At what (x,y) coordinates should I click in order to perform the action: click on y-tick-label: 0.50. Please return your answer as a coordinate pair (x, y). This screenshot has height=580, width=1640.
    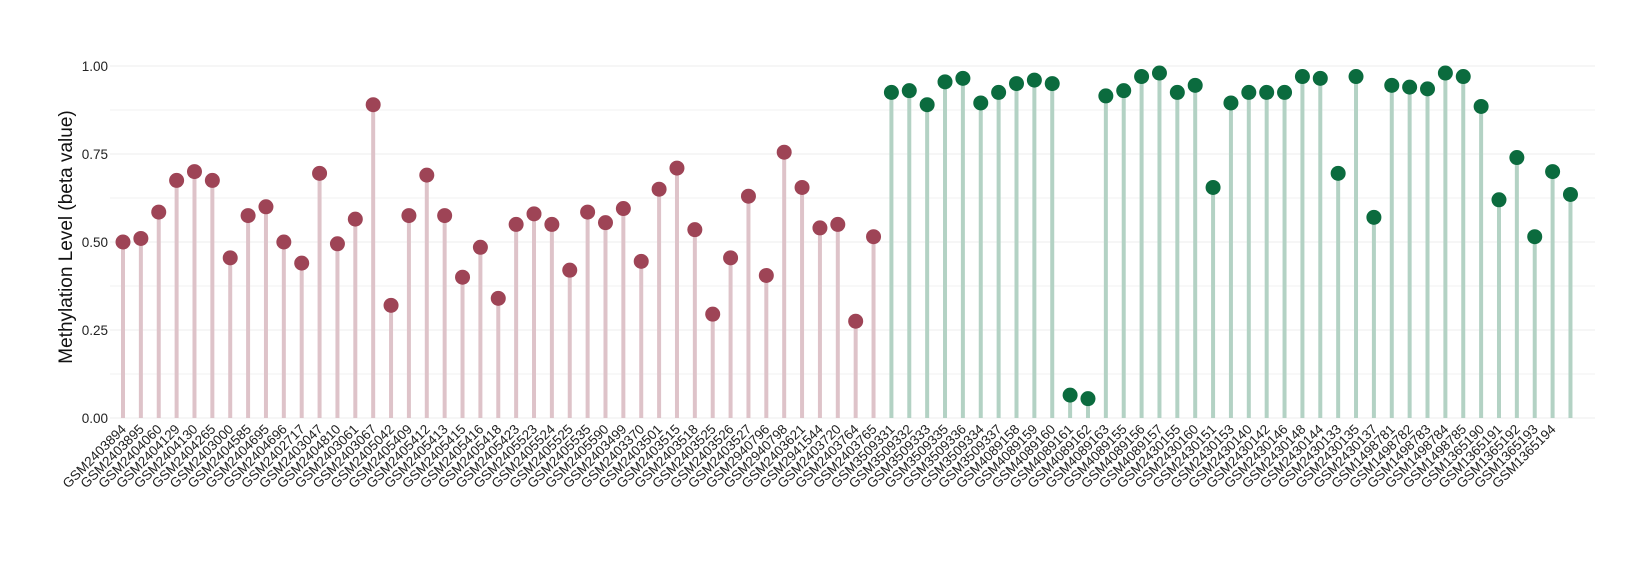
    Looking at the image, I should click on (95, 242).